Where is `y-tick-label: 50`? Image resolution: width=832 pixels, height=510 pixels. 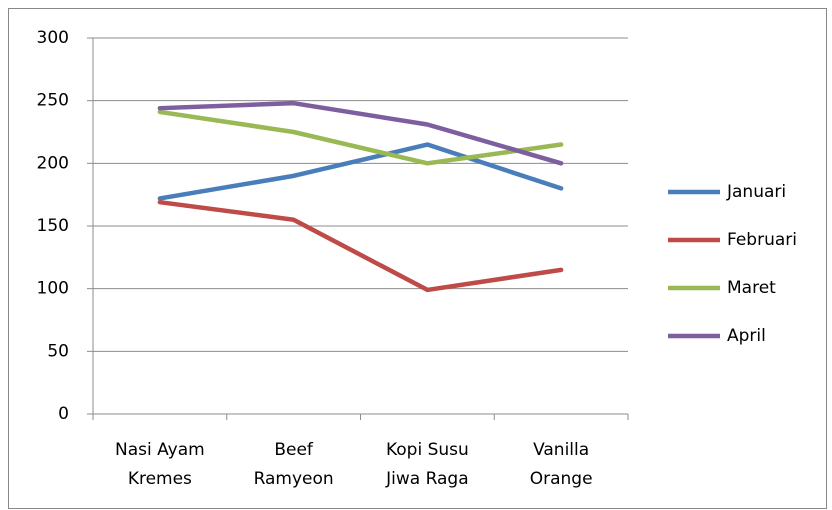 y-tick-label: 50 is located at coordinates (58, 351).